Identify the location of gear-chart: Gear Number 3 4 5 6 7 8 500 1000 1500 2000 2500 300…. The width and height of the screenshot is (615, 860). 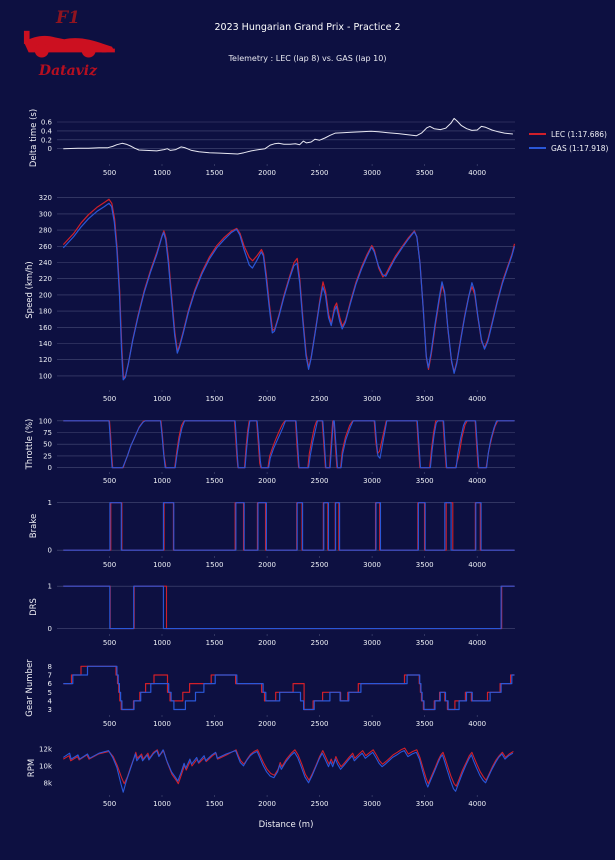
(307, 694).